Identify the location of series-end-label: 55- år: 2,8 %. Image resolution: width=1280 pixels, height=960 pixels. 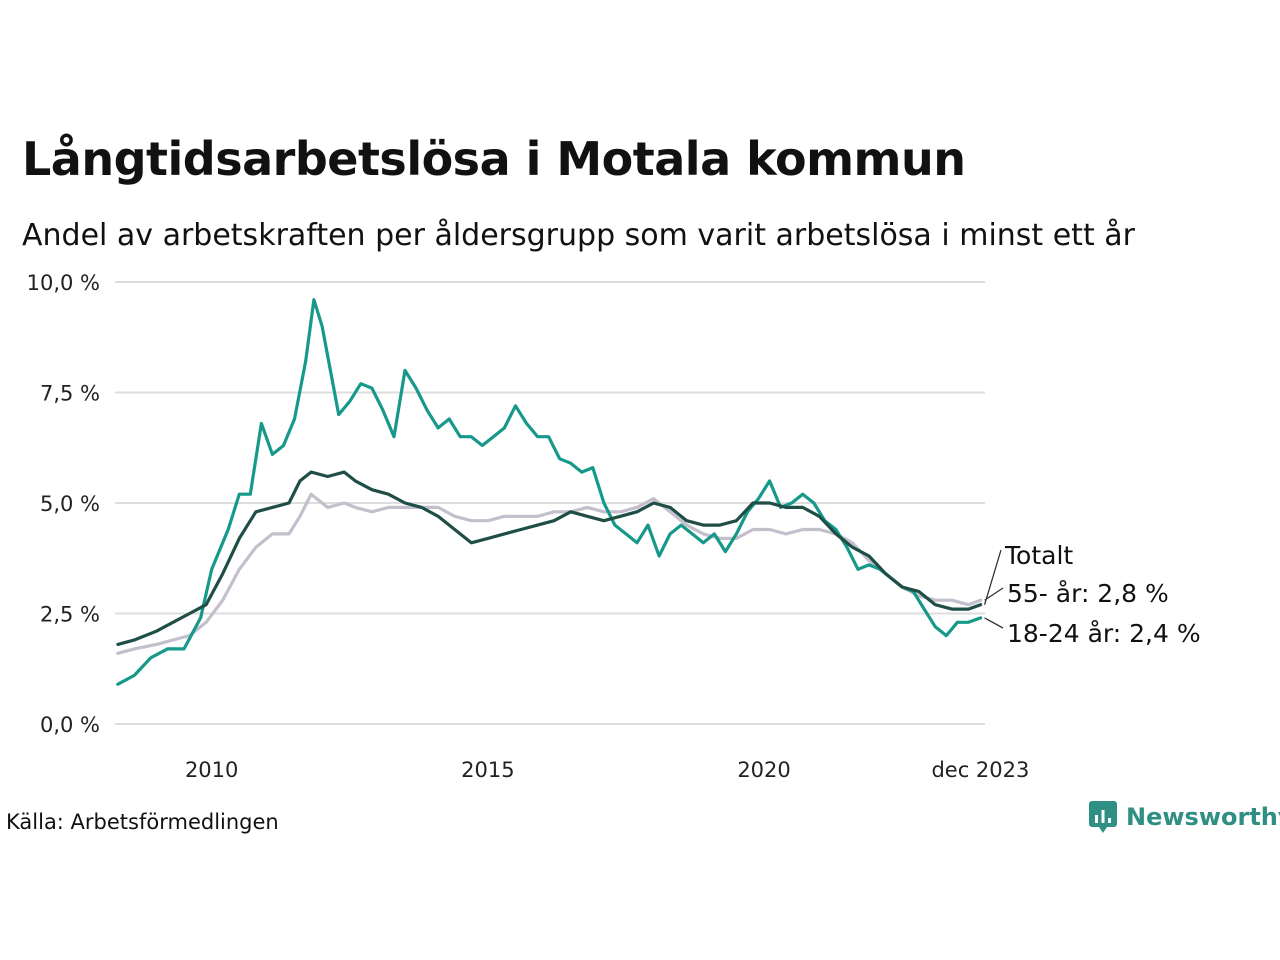
(1088, 593).